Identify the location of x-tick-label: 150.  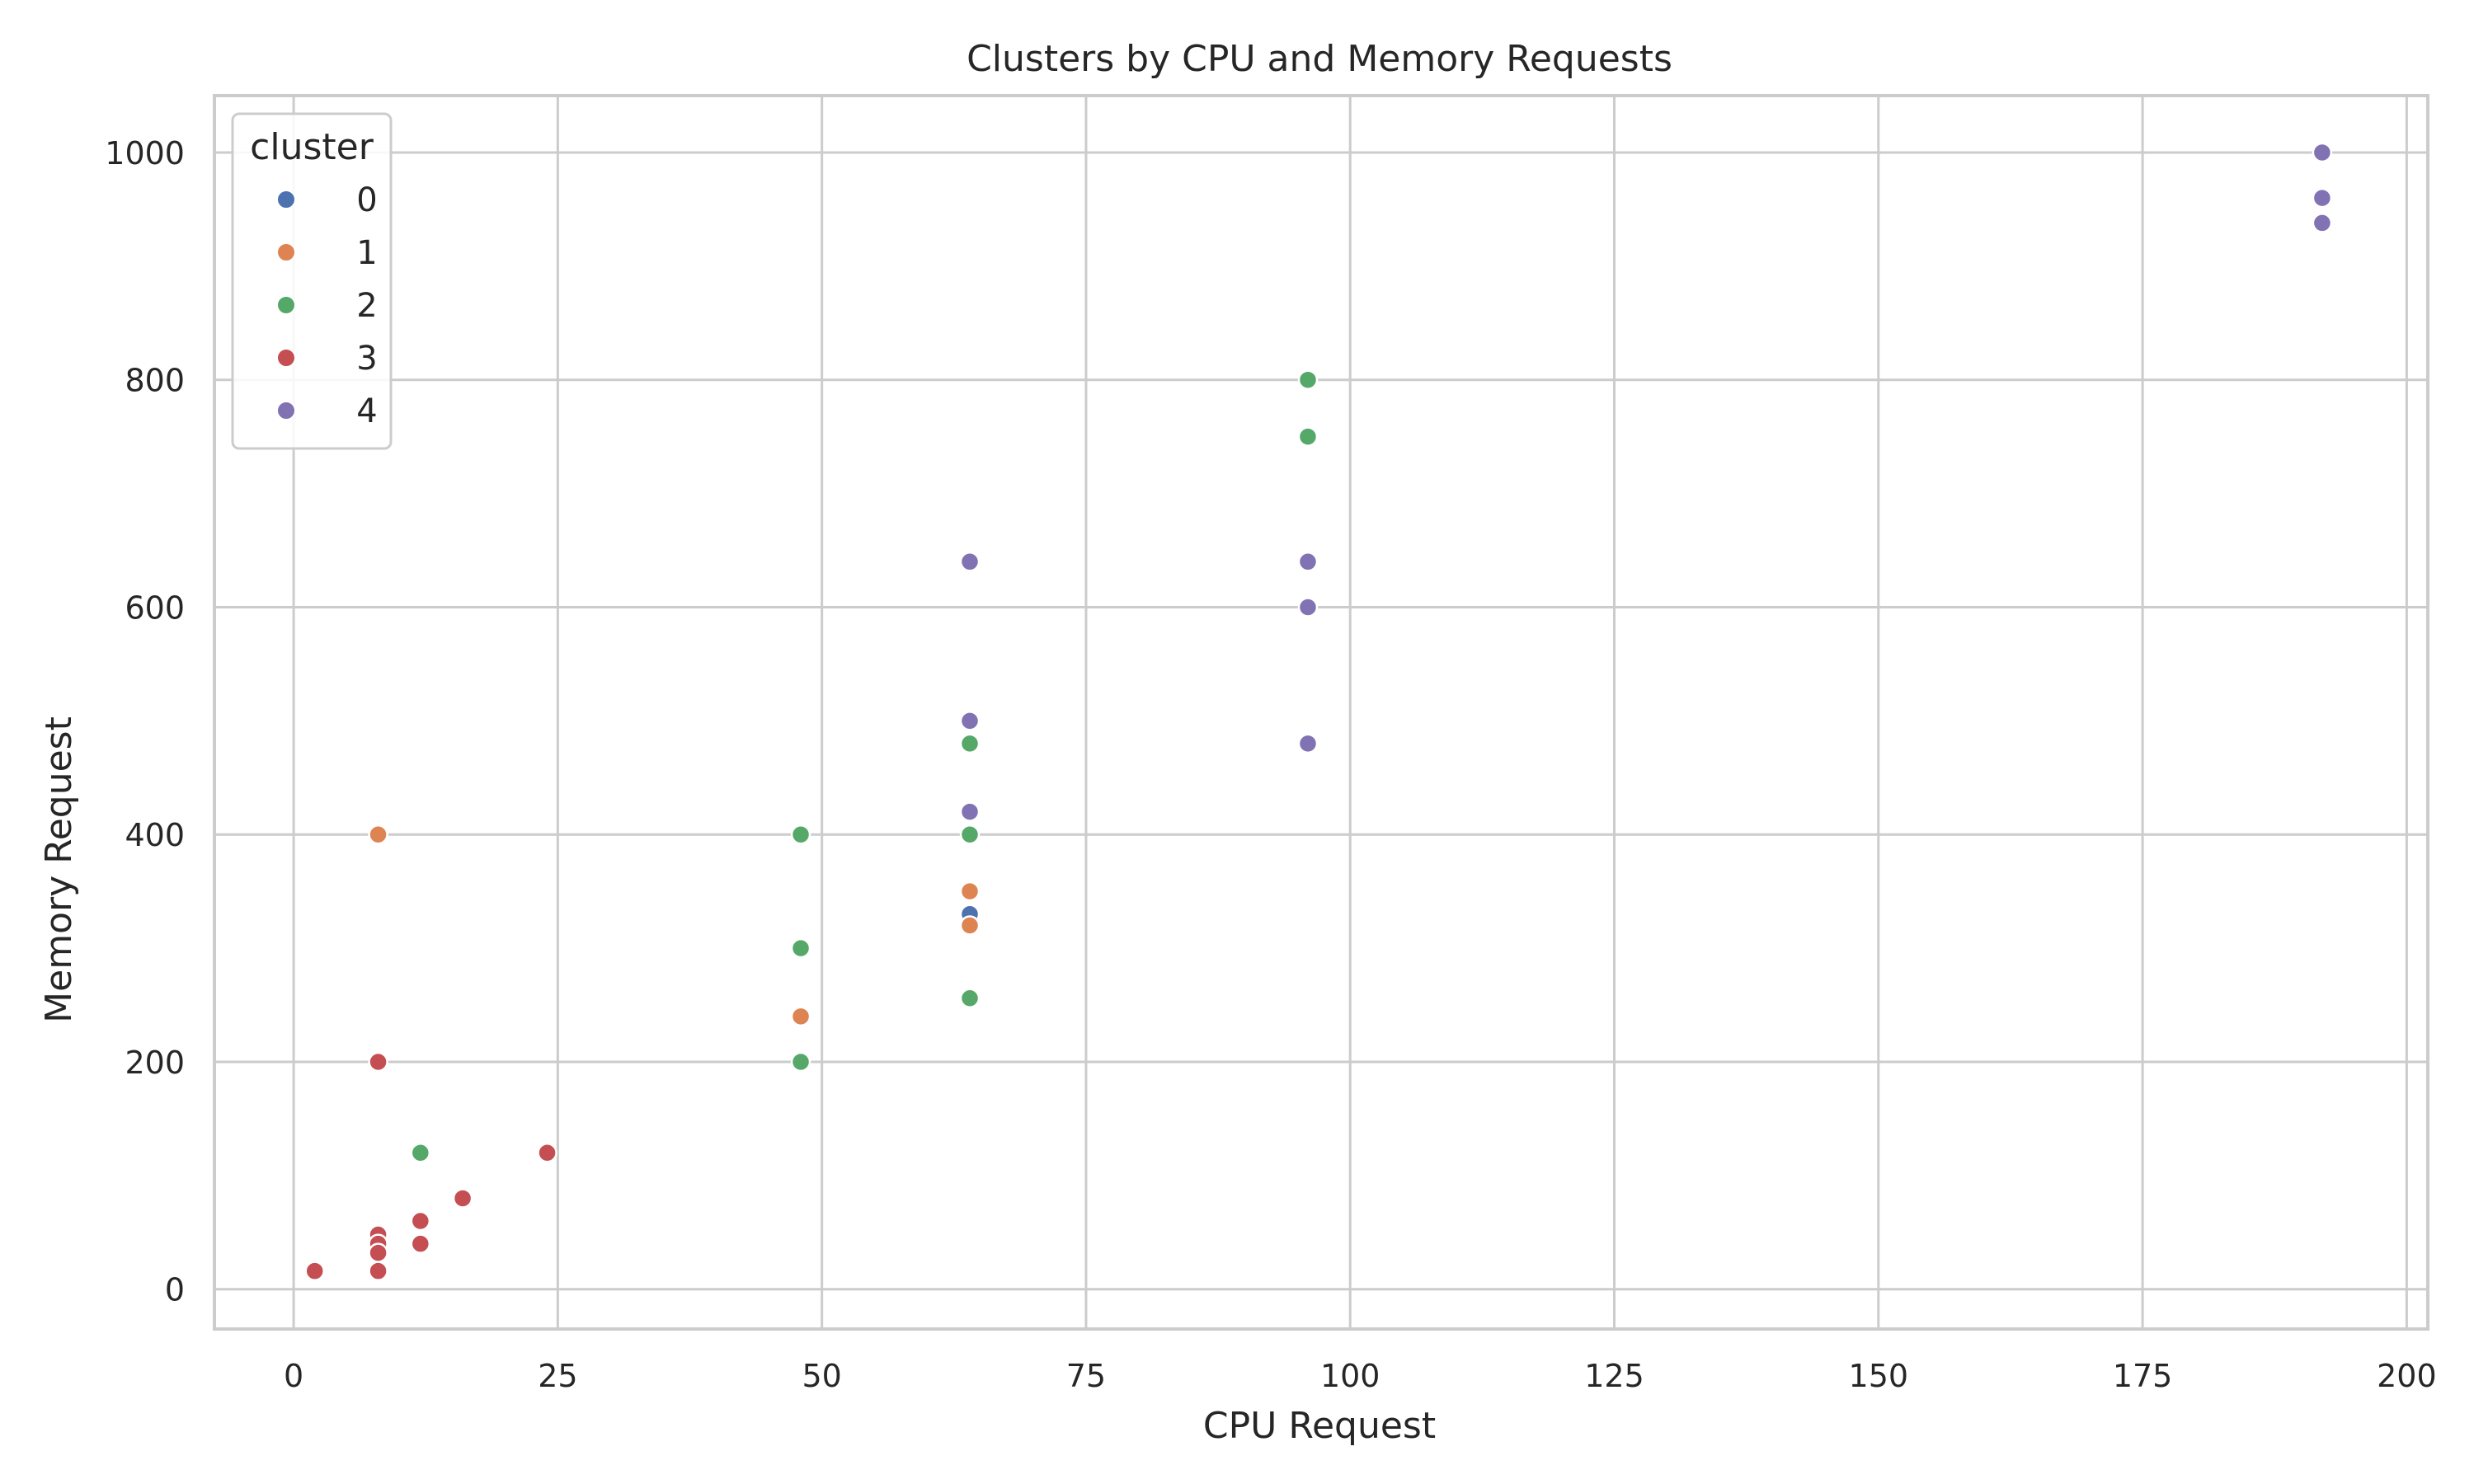
(1879, 1376).